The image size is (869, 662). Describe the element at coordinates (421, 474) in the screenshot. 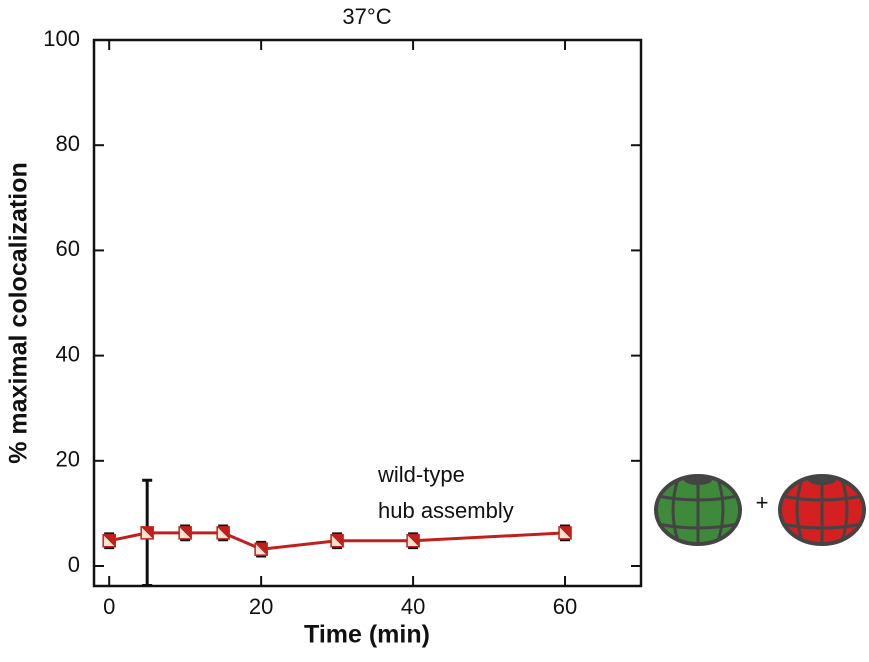

I see `annotation: wild-type` at that location.